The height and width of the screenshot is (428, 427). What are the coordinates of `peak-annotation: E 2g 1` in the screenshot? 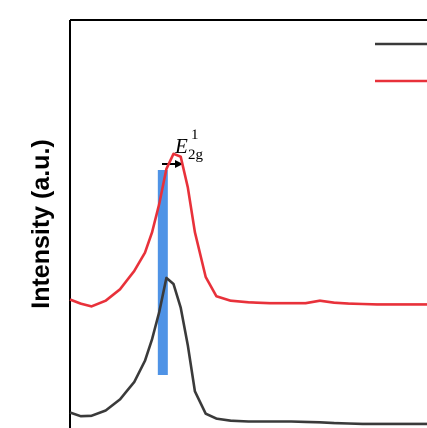 It's located at (183, 147).